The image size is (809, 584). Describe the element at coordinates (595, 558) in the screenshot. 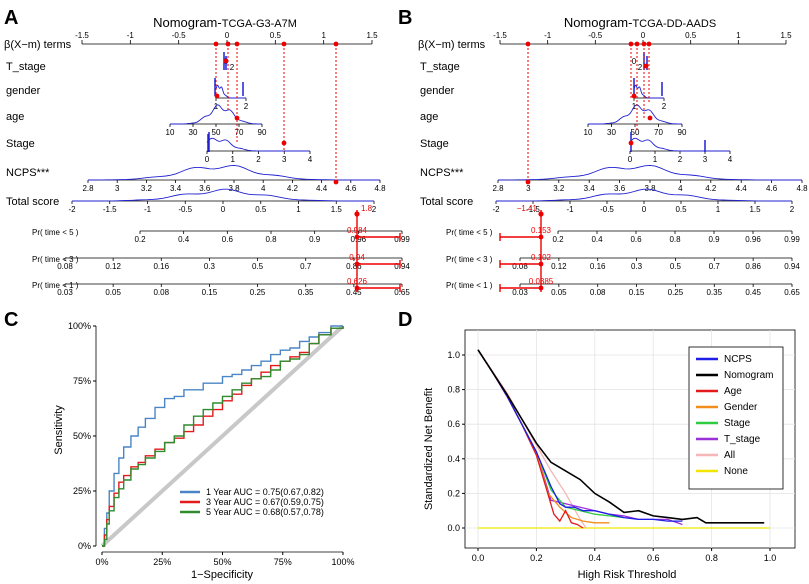

I see `x-tick-label: 0.4` at that location.